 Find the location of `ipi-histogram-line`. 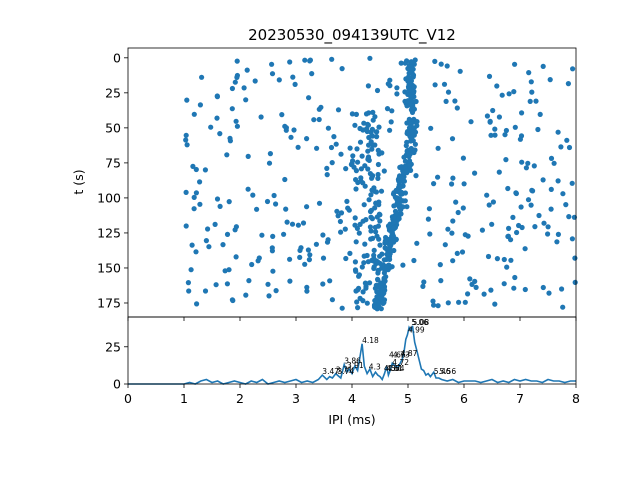

ipi-histogram-line is located at coordinates (352, 355).